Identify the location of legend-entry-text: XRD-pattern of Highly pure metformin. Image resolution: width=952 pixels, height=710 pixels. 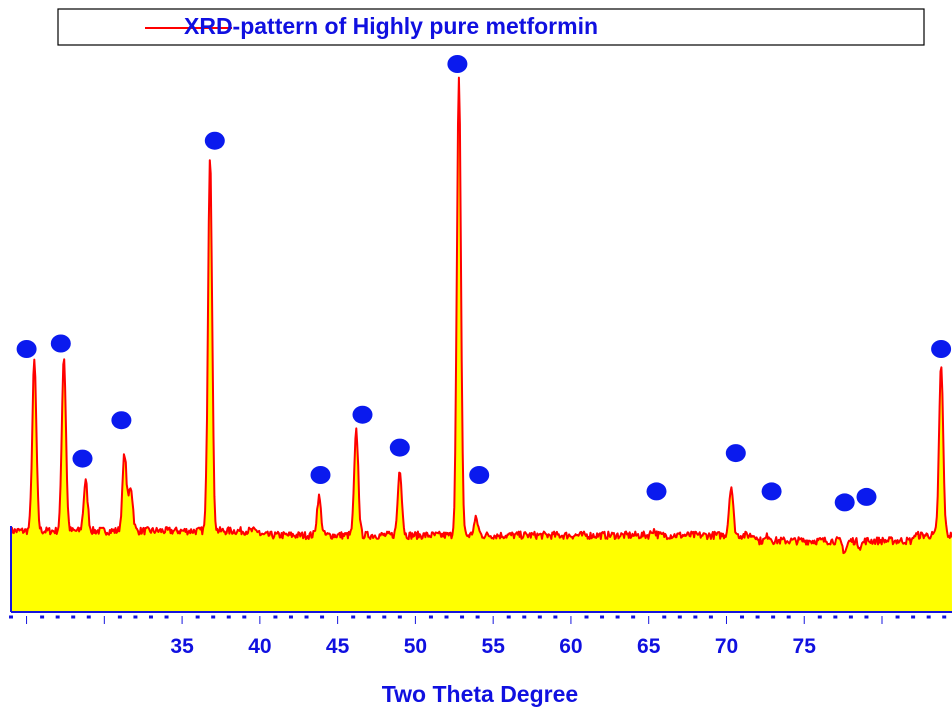
(391, 26).